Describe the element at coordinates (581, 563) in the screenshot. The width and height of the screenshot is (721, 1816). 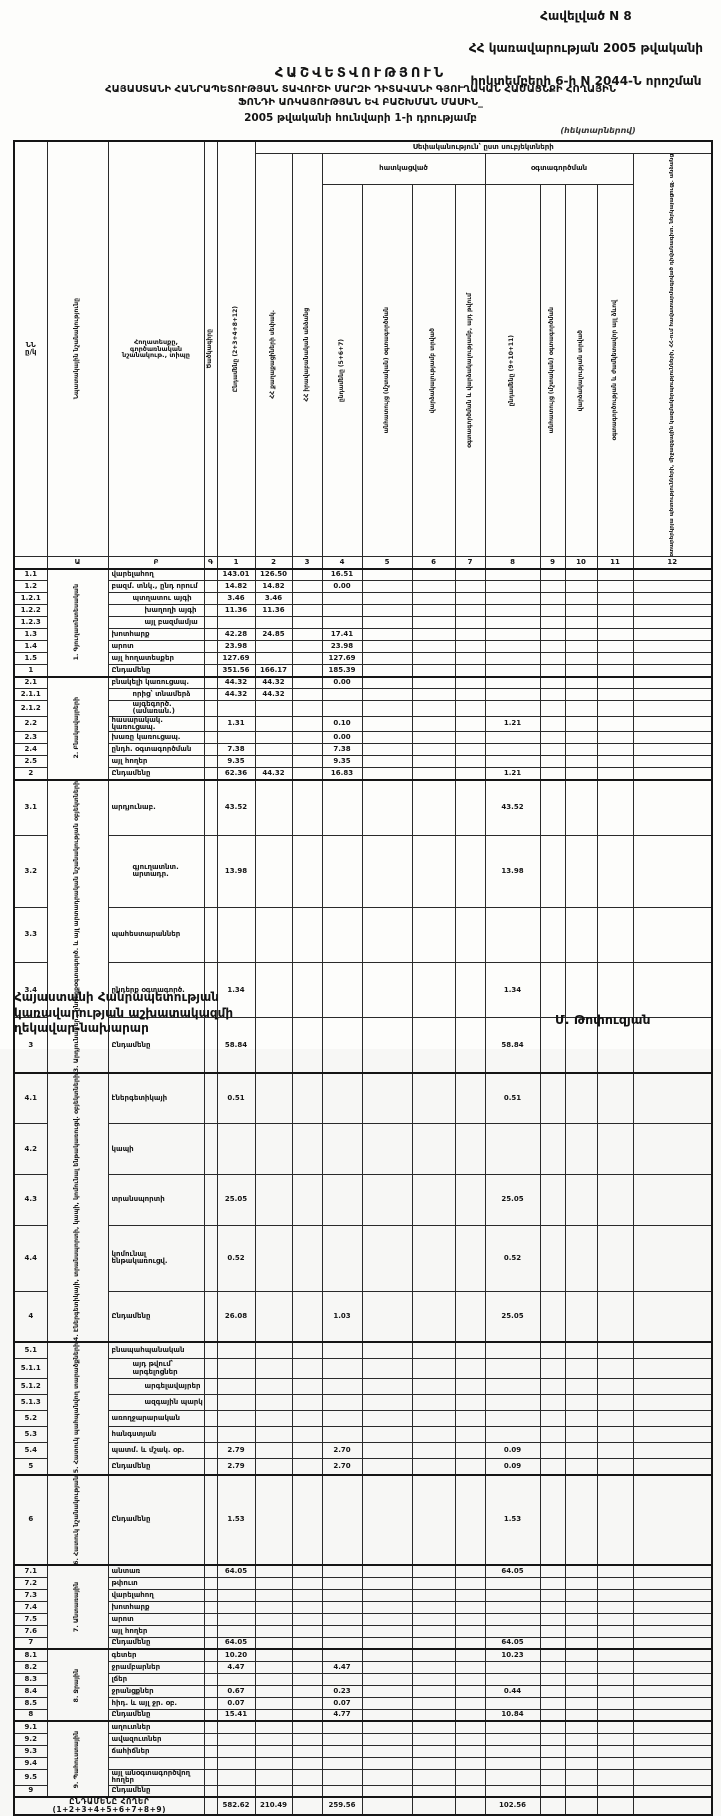
I see `letter-cell: 10` at that location.